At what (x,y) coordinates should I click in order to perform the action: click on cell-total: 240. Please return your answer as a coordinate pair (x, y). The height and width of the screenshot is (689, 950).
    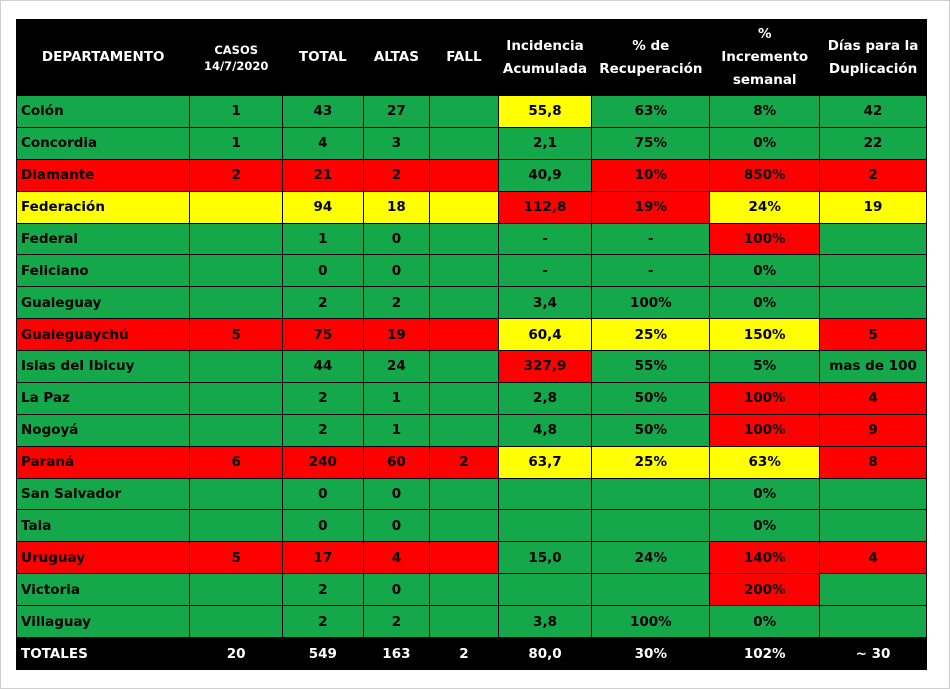
    Looking at the image, I should click on (323, 462).